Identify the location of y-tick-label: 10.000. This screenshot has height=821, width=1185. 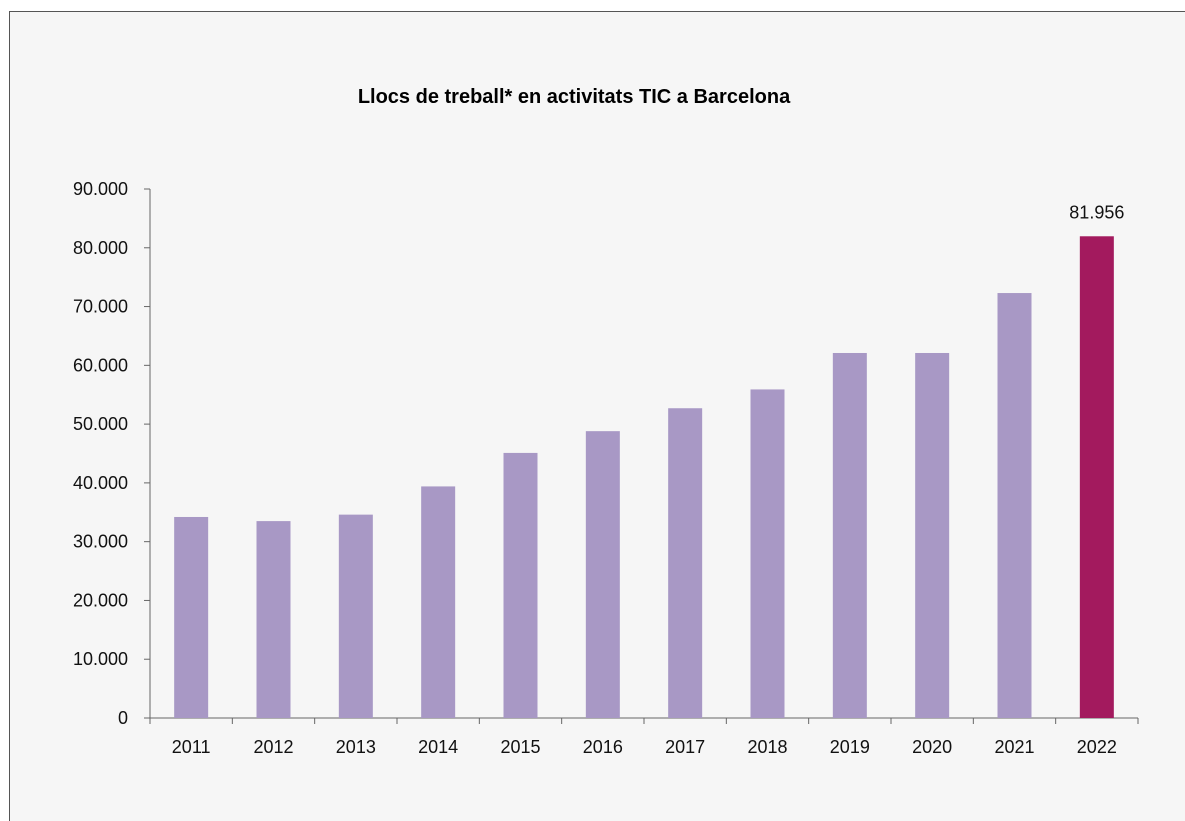
(100, 659).